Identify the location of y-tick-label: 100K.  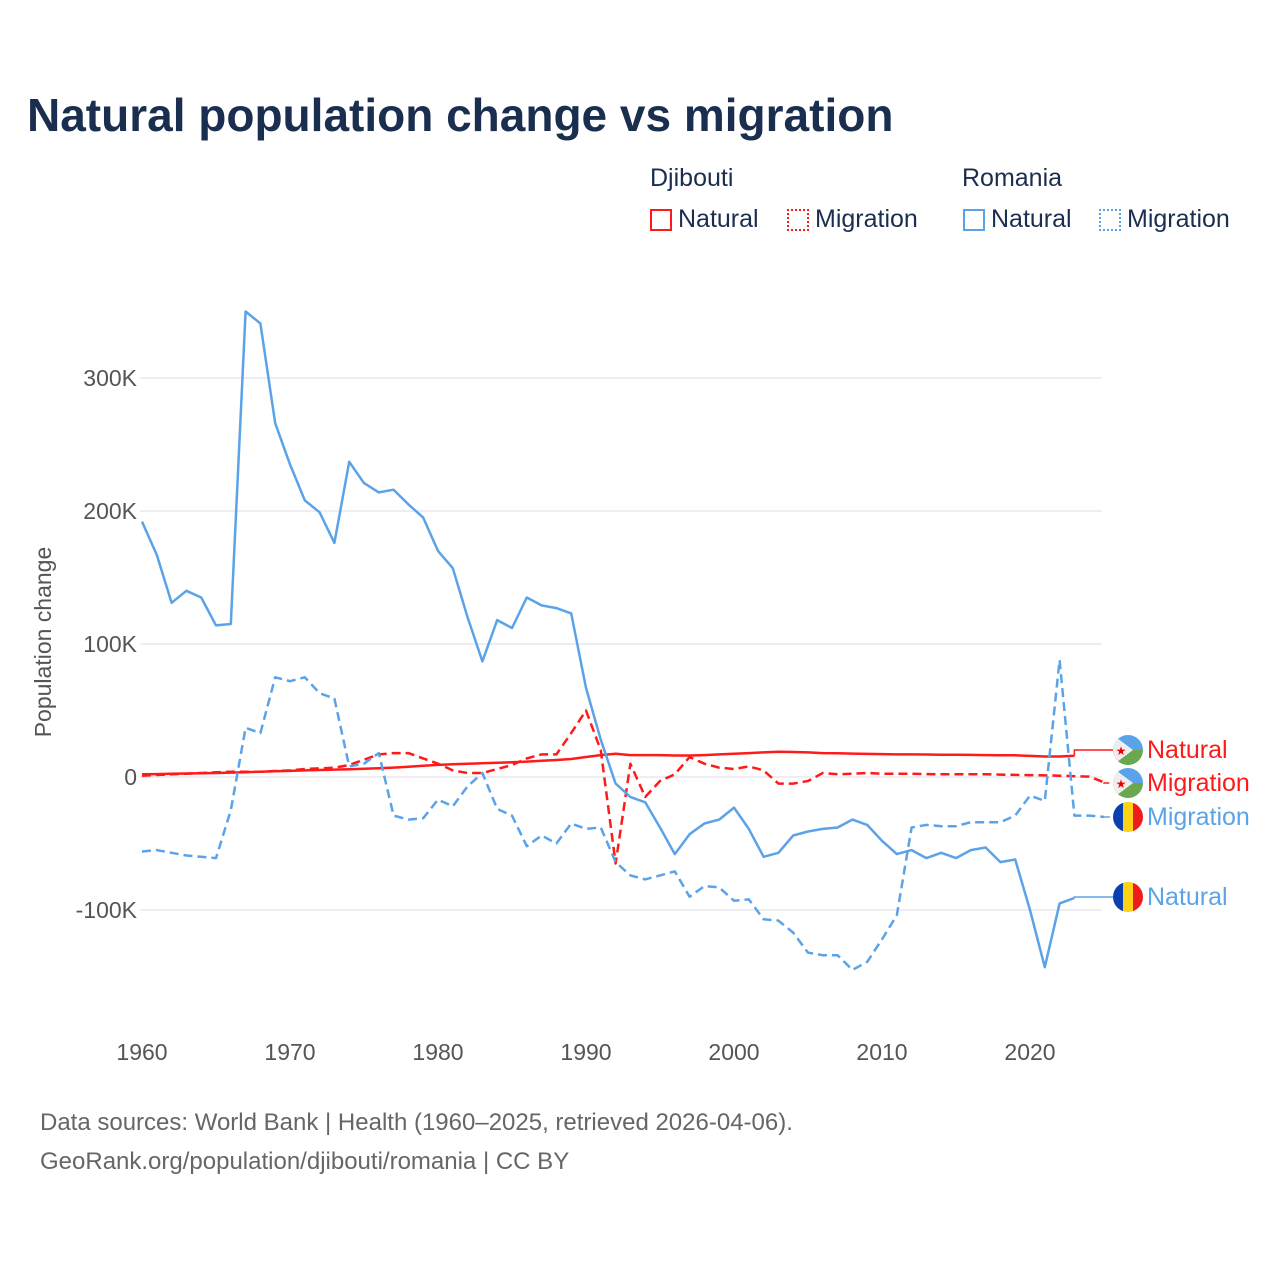
(110, 644).